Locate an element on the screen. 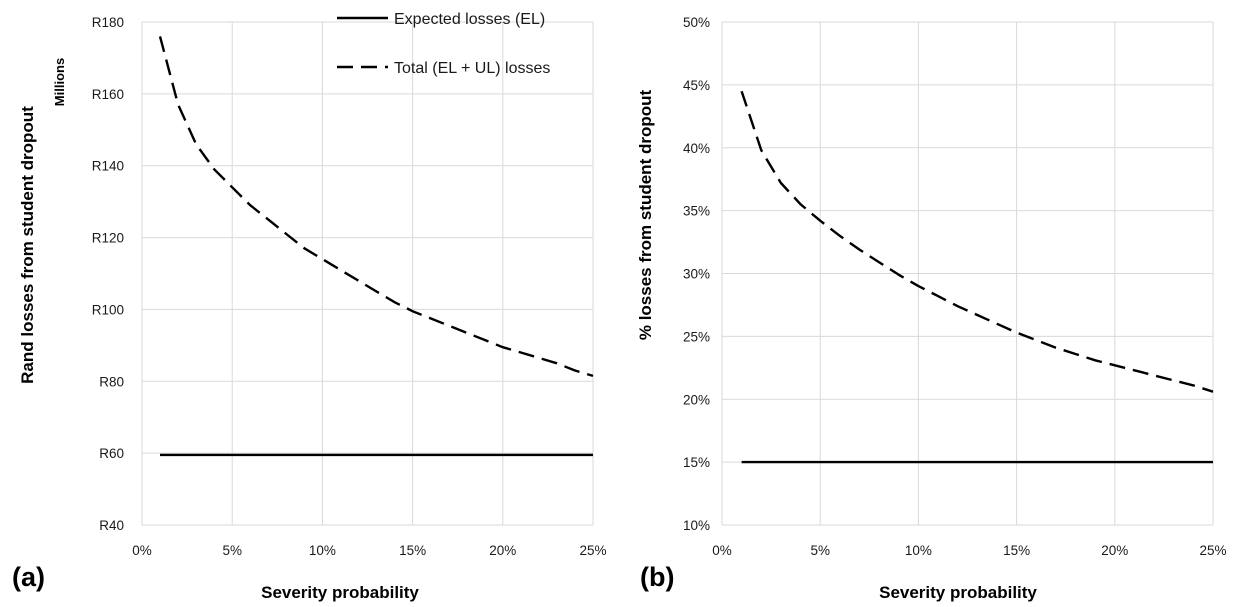 This screenshot has height=607, width=1241. y-tick-label: R60 is located at coordinates (111, 453).